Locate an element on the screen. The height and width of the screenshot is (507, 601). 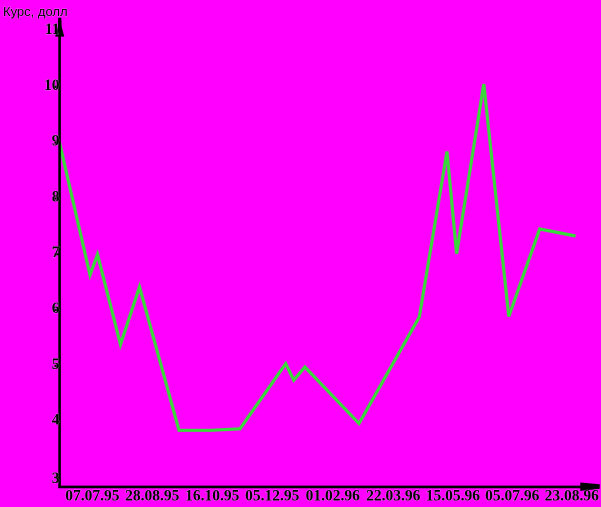
svg-text: 9 is located at coordinates (56, 141).